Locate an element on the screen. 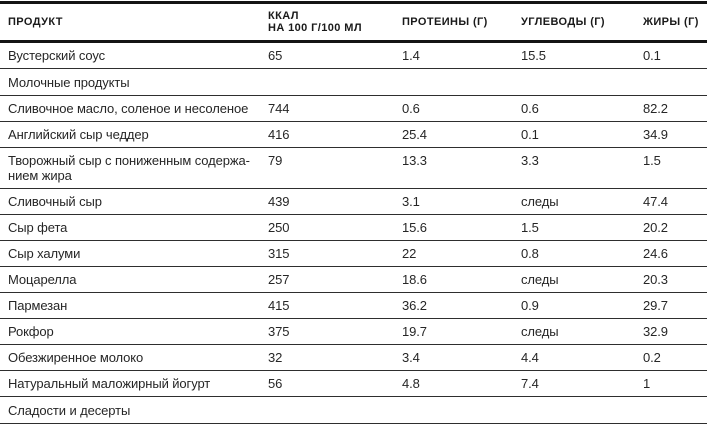  table-row: Сыр фета 250 15.6 1.5 20.2 is located at coordinates (353, 227).